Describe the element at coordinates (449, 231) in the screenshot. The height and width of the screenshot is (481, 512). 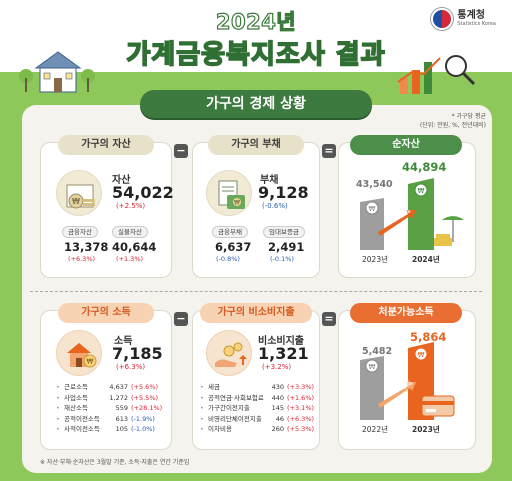
I see `coin-umbrella-icon` at that location.